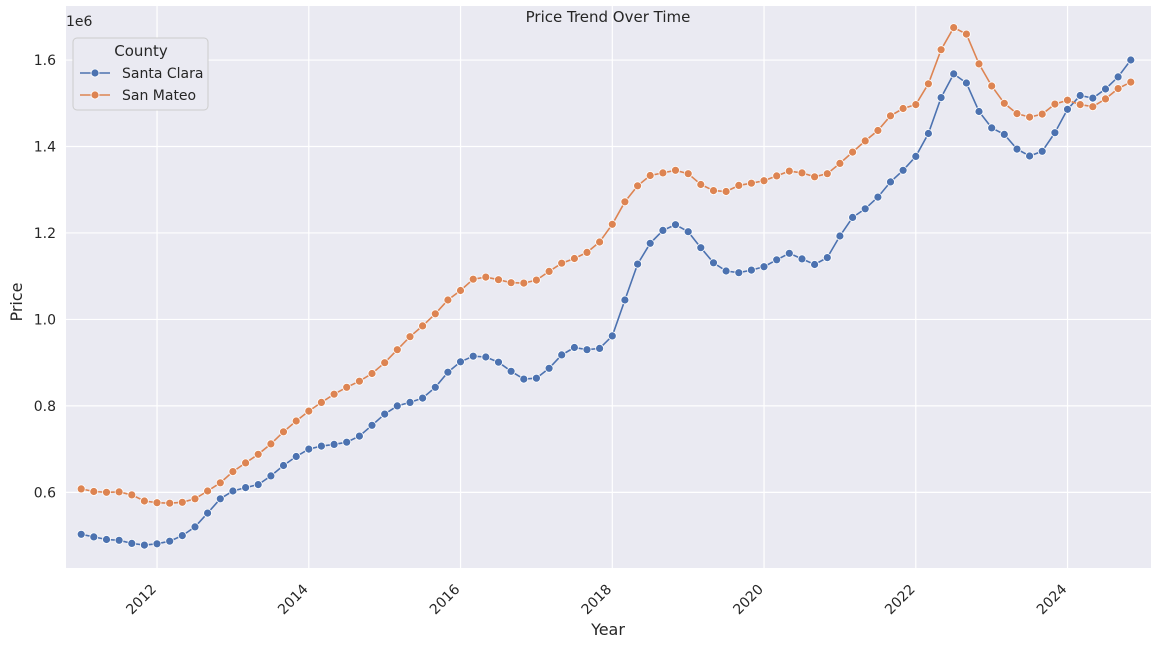  I want to click on x-axis-ticks: 2012 2014 2016 2018 2020 2022 2024, so click(596, 599).